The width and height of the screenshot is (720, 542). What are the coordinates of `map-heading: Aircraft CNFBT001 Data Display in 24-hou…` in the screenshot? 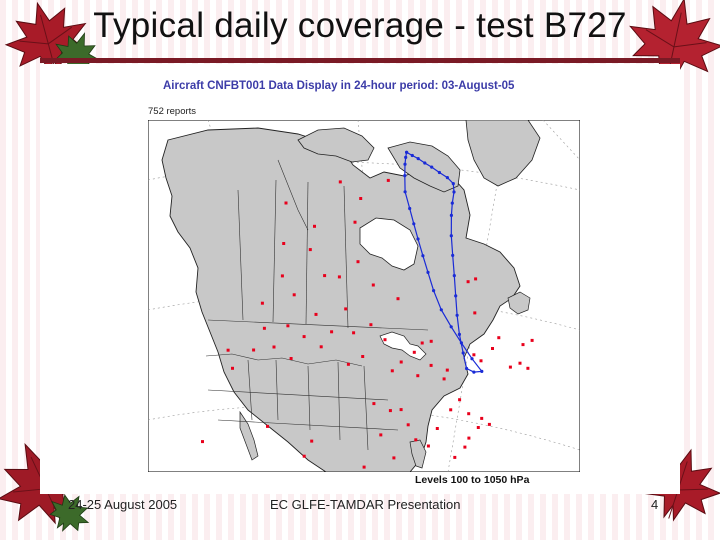 It's located at (339, 86).